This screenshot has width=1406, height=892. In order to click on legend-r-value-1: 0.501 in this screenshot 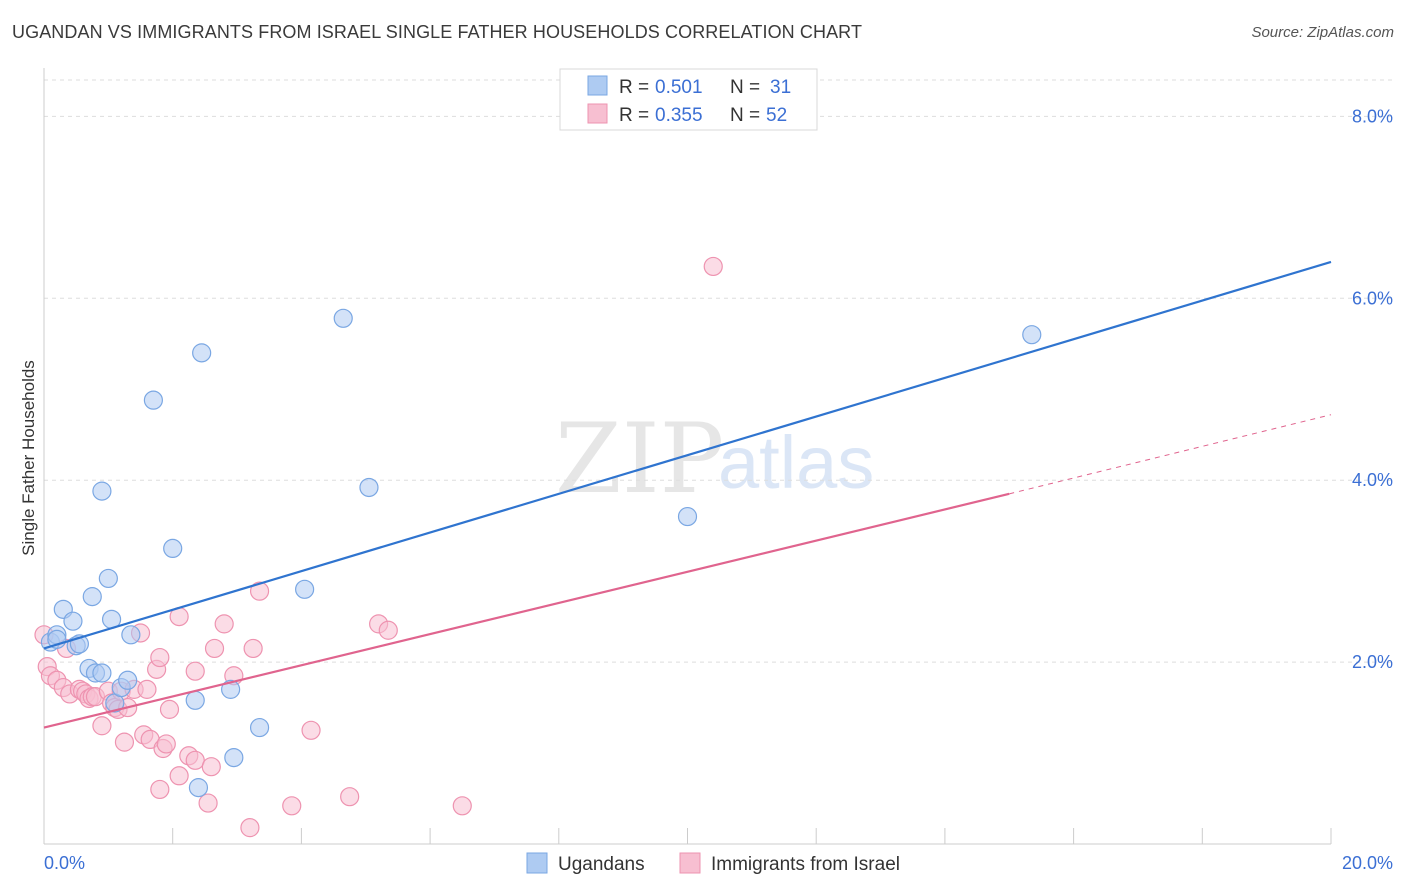, I will do `click(679, 87)`.